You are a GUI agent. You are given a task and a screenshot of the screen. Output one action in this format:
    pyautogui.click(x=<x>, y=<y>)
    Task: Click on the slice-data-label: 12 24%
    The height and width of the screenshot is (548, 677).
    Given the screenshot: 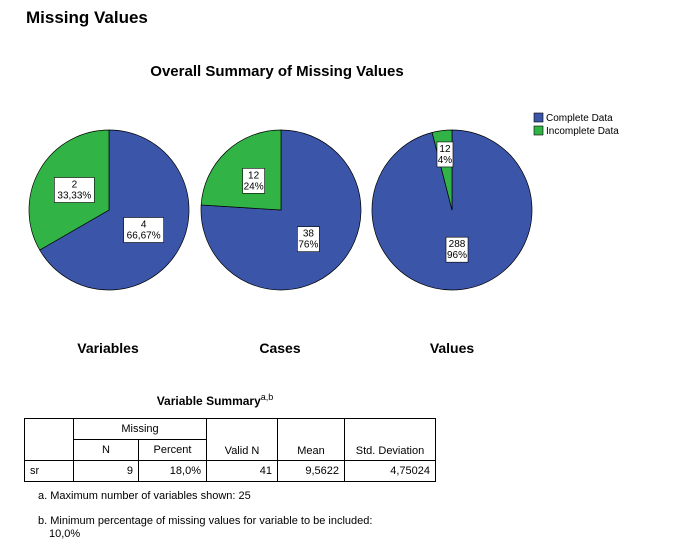 What is the action you would take?
    pyautogui.click(x=254, y=181)
    